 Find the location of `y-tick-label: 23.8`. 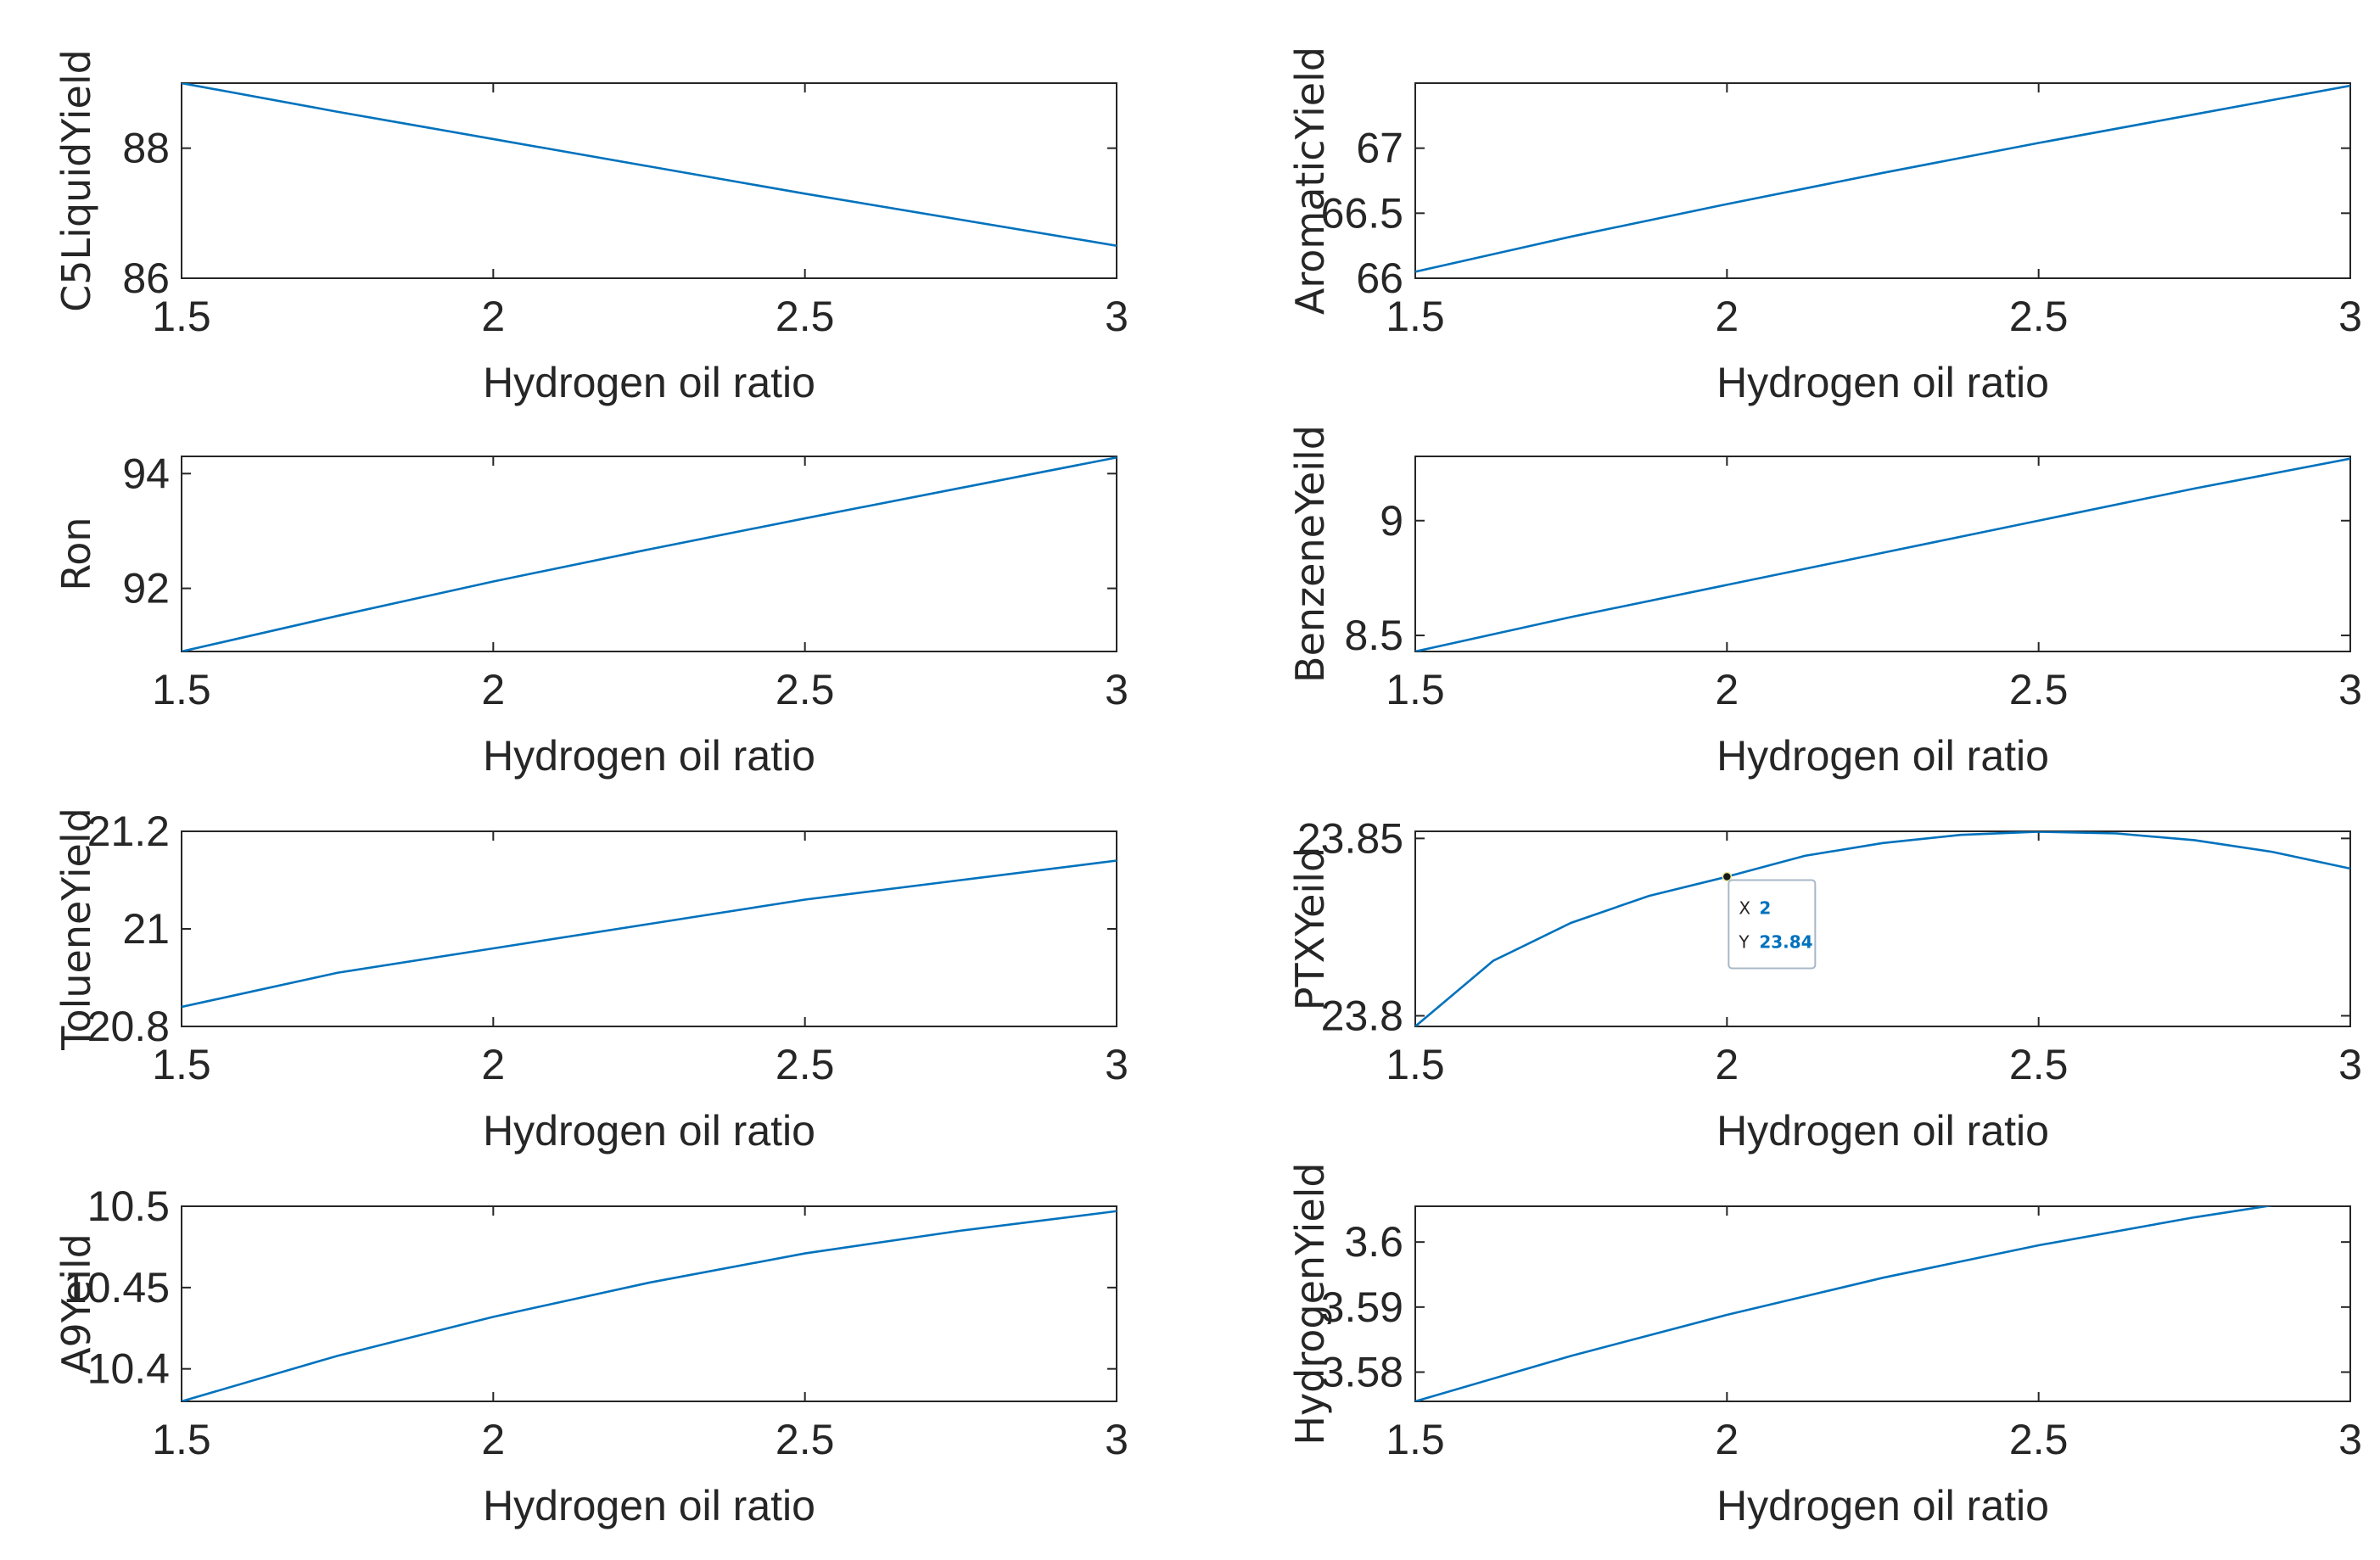

y-tick-label: 23.8 is located at coordinates (1362, 1015).